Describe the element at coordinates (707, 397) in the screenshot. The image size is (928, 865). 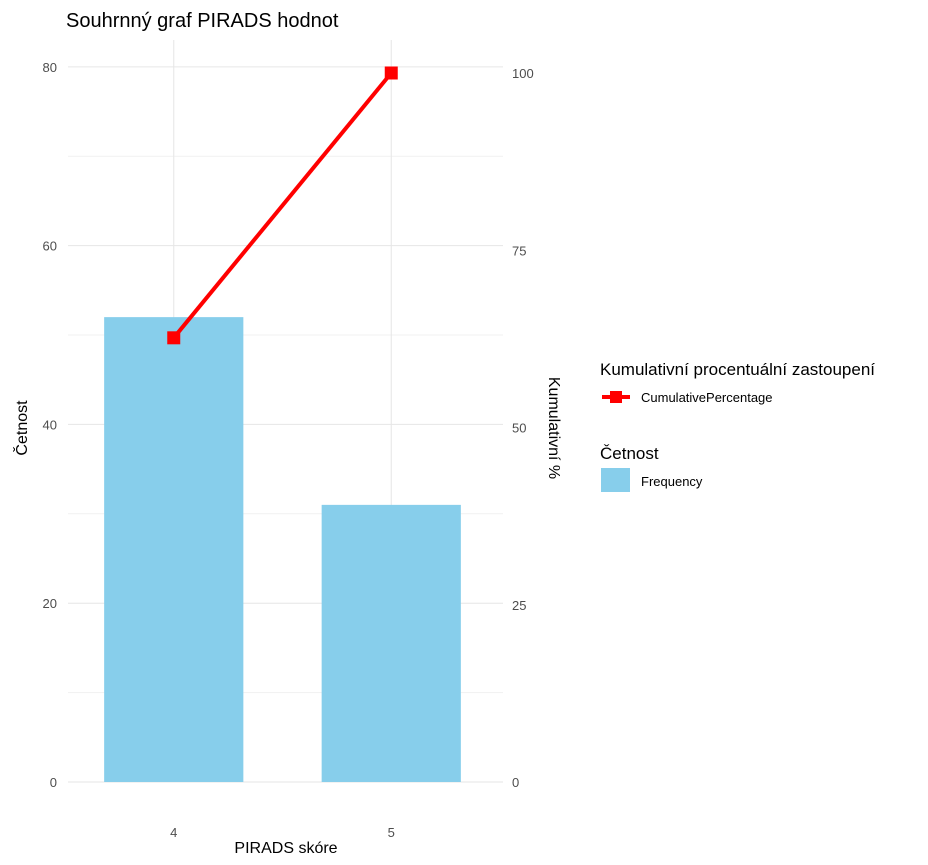
I see `legend-label-cumulative: CumulativePercentage` at that location.